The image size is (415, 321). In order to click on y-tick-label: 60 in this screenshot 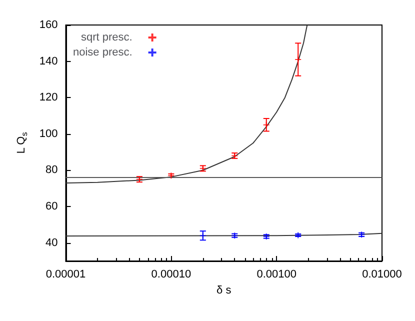, I will do `click(52, 206)`.